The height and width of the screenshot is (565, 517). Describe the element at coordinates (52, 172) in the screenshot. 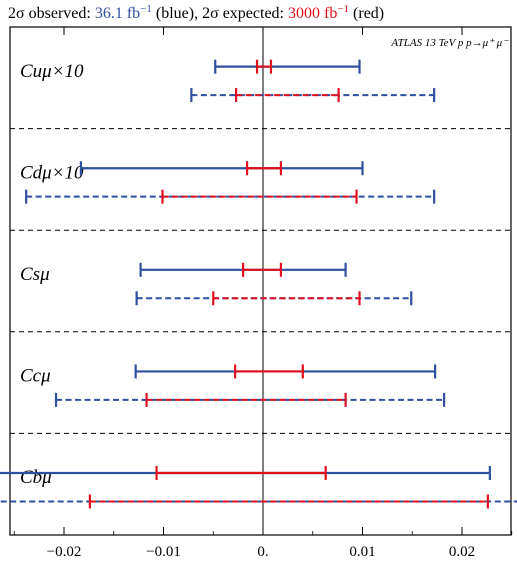

I see `row-label: Cdμ×10` at that location.